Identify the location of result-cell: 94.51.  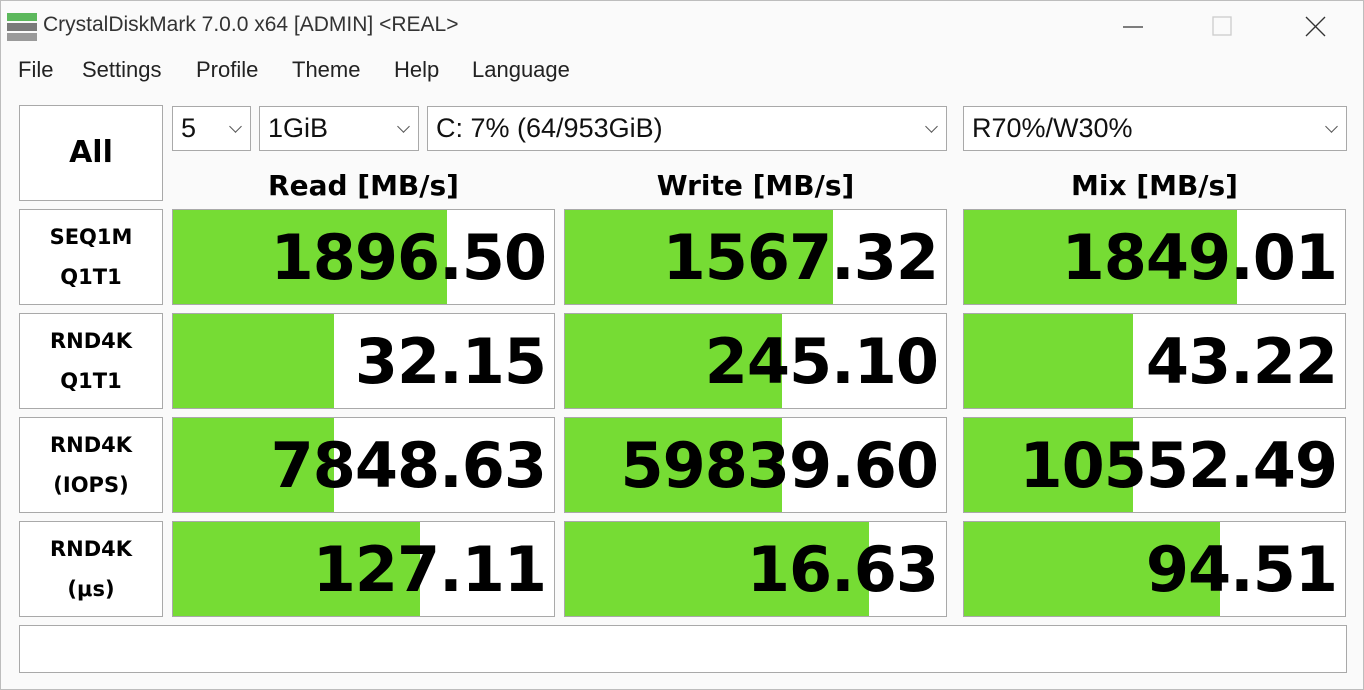
(1154, 569).